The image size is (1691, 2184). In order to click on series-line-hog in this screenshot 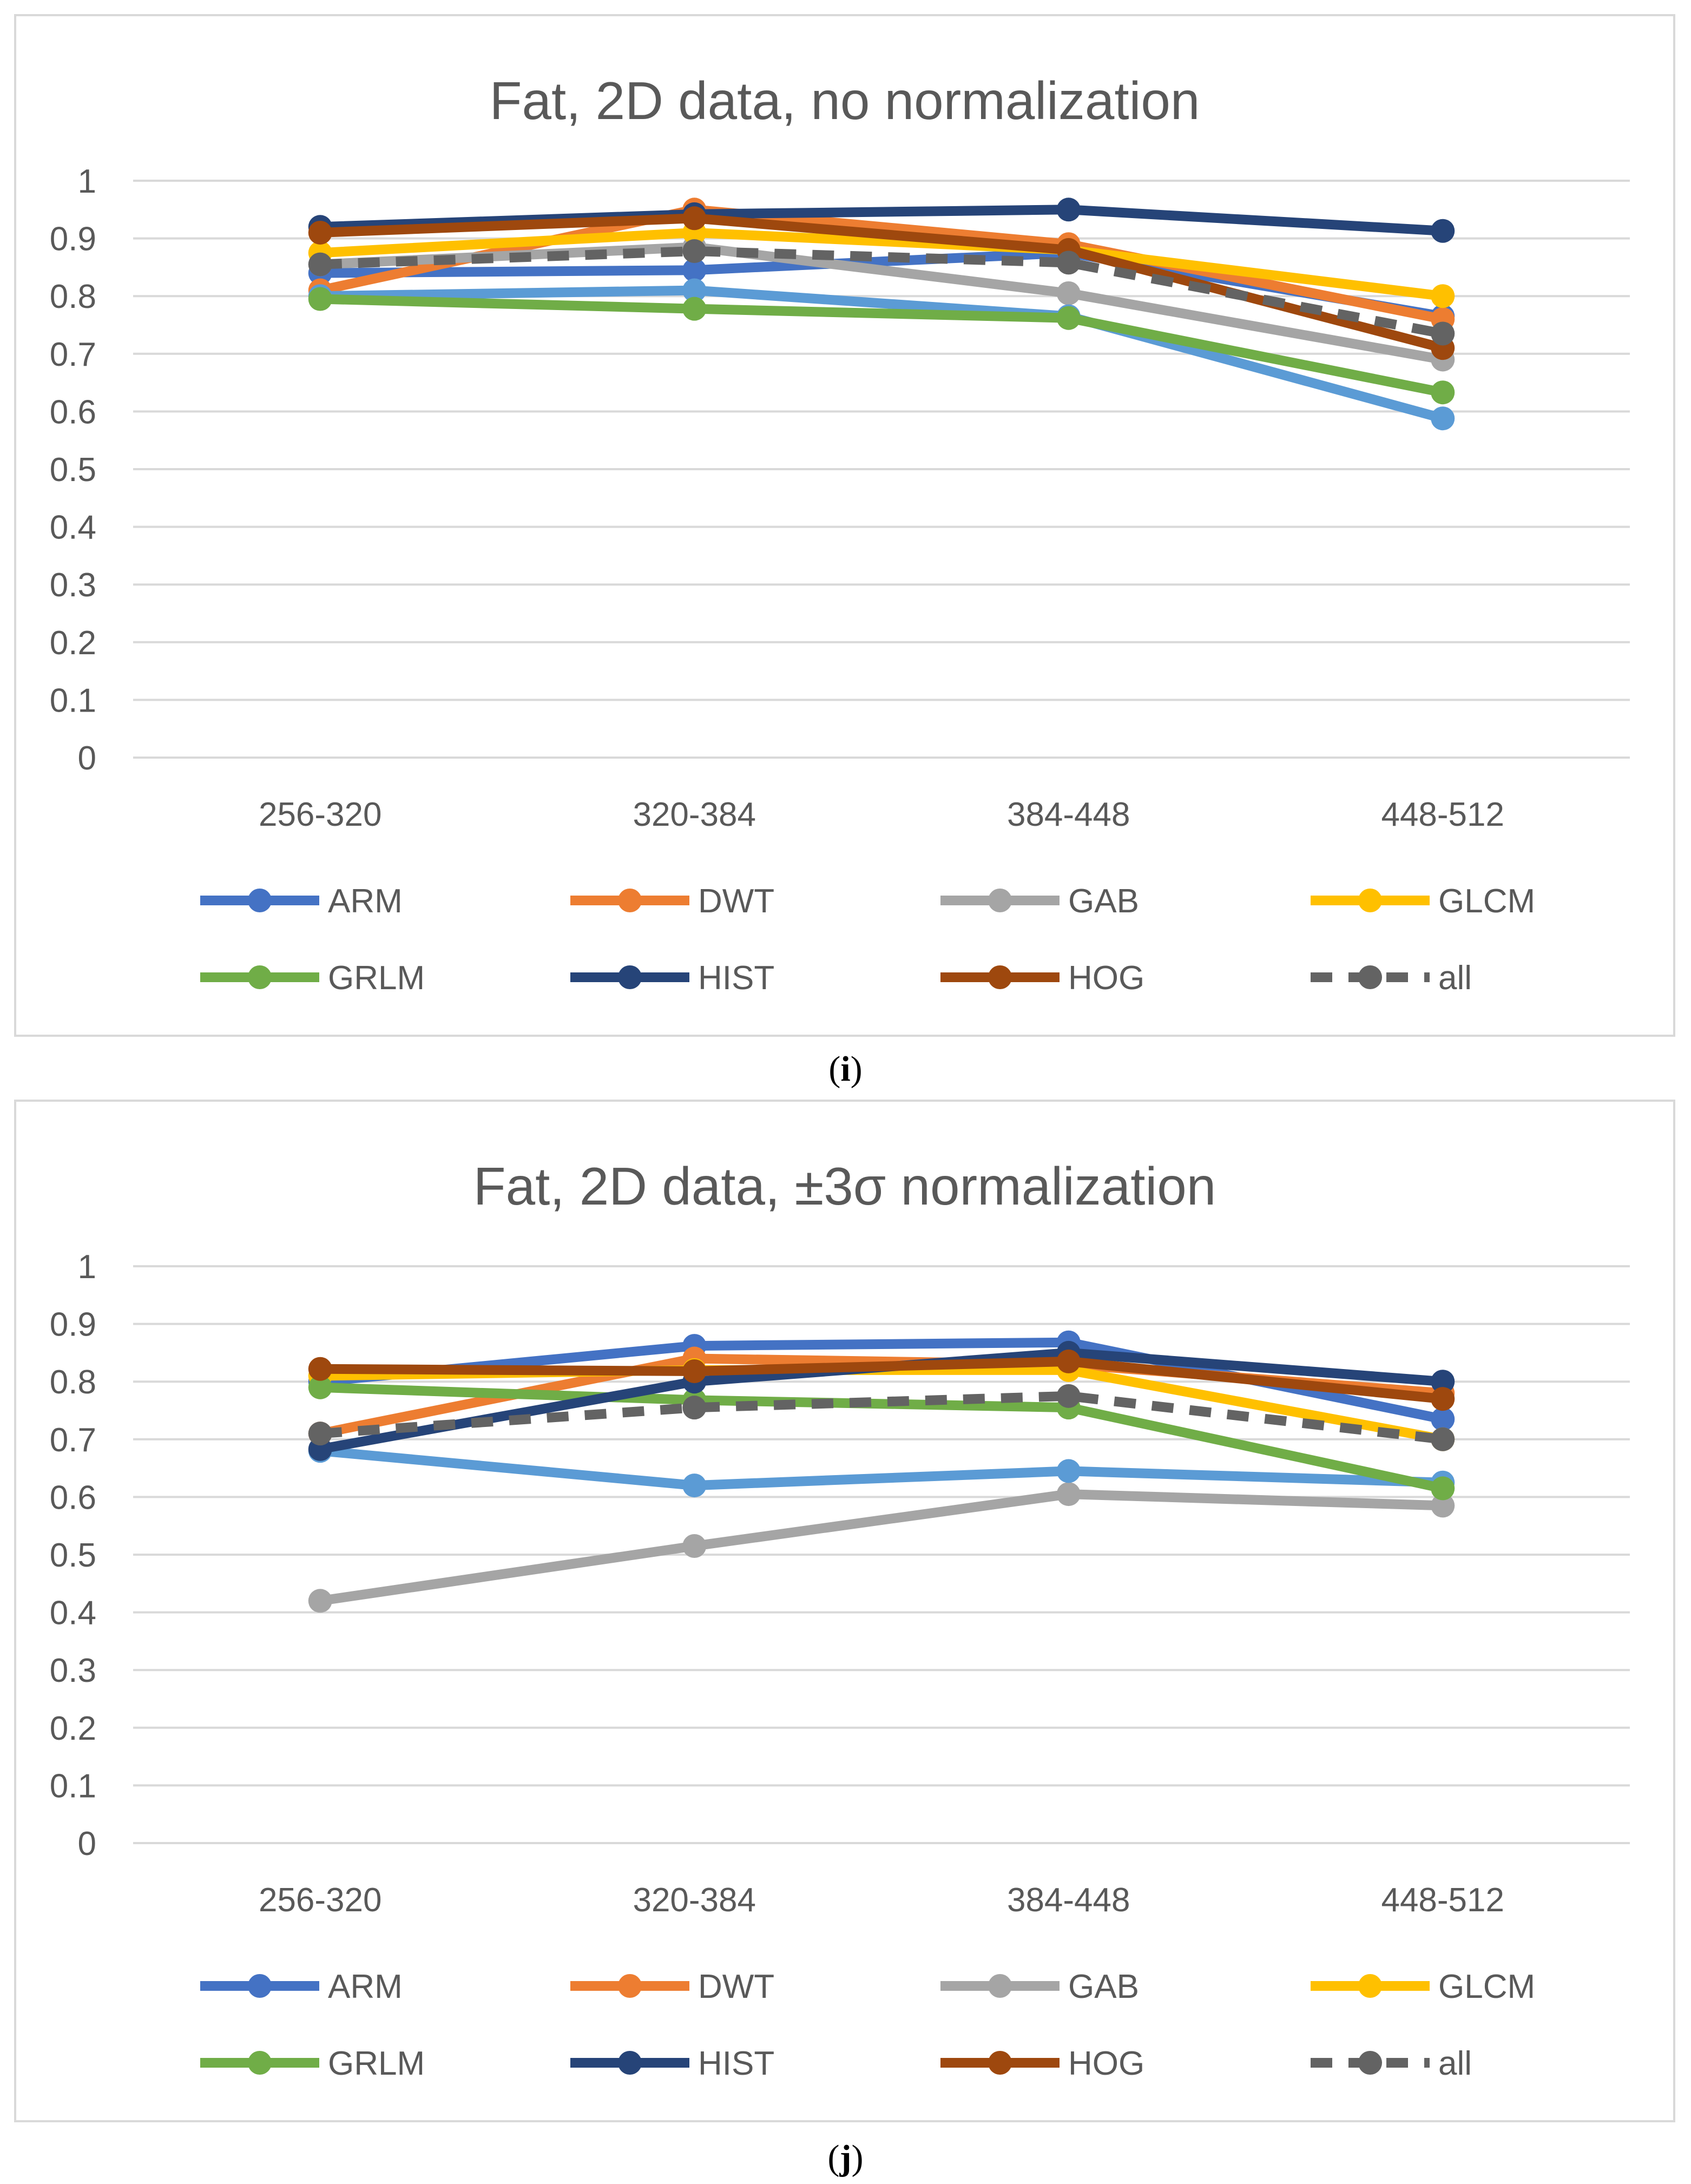, I will do `click(882, 283)`.